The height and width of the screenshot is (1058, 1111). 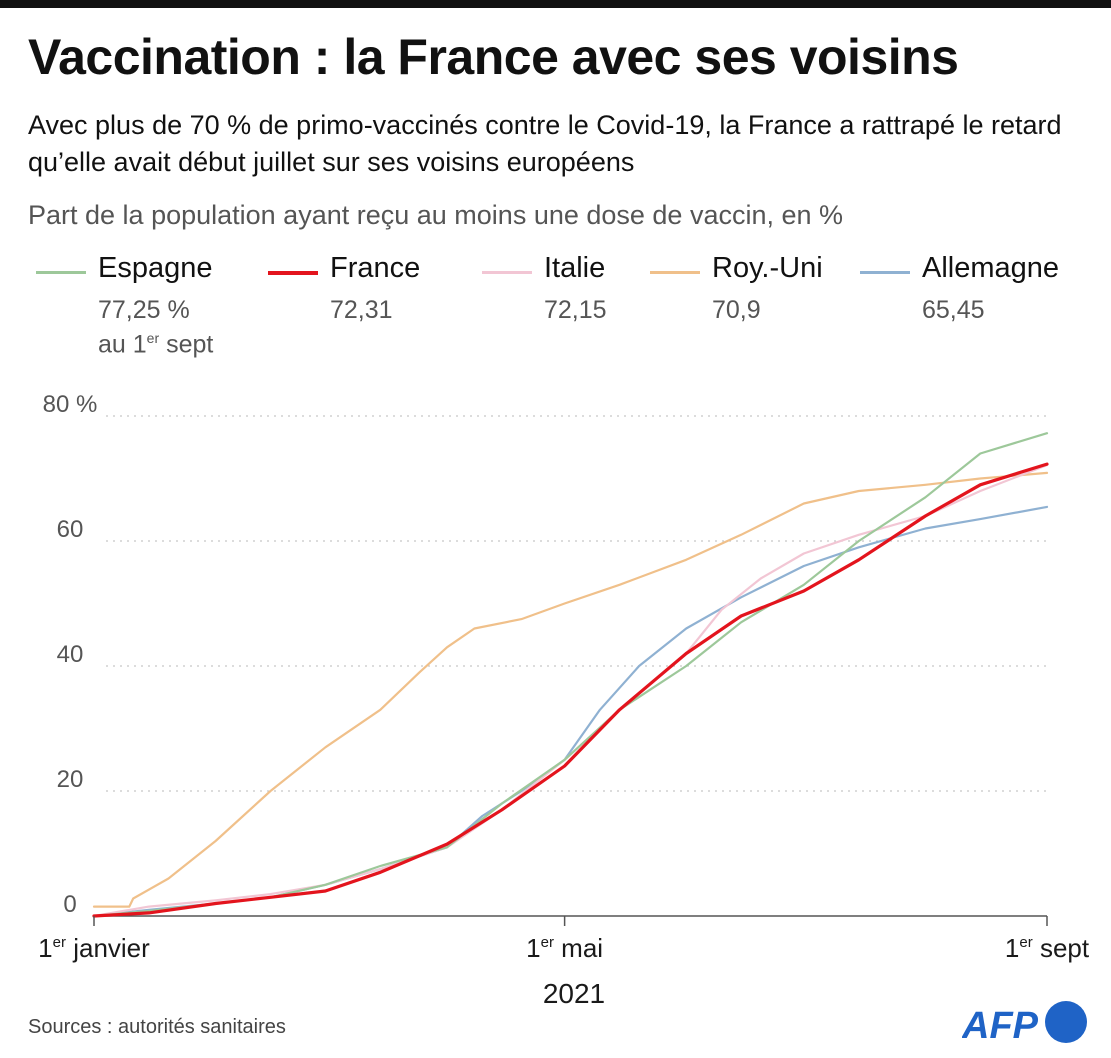 What do you see at coordinates (575, 310) in the screenshot?
I see `legend-value-italie: 72,15` at bounding box center [575, 310].